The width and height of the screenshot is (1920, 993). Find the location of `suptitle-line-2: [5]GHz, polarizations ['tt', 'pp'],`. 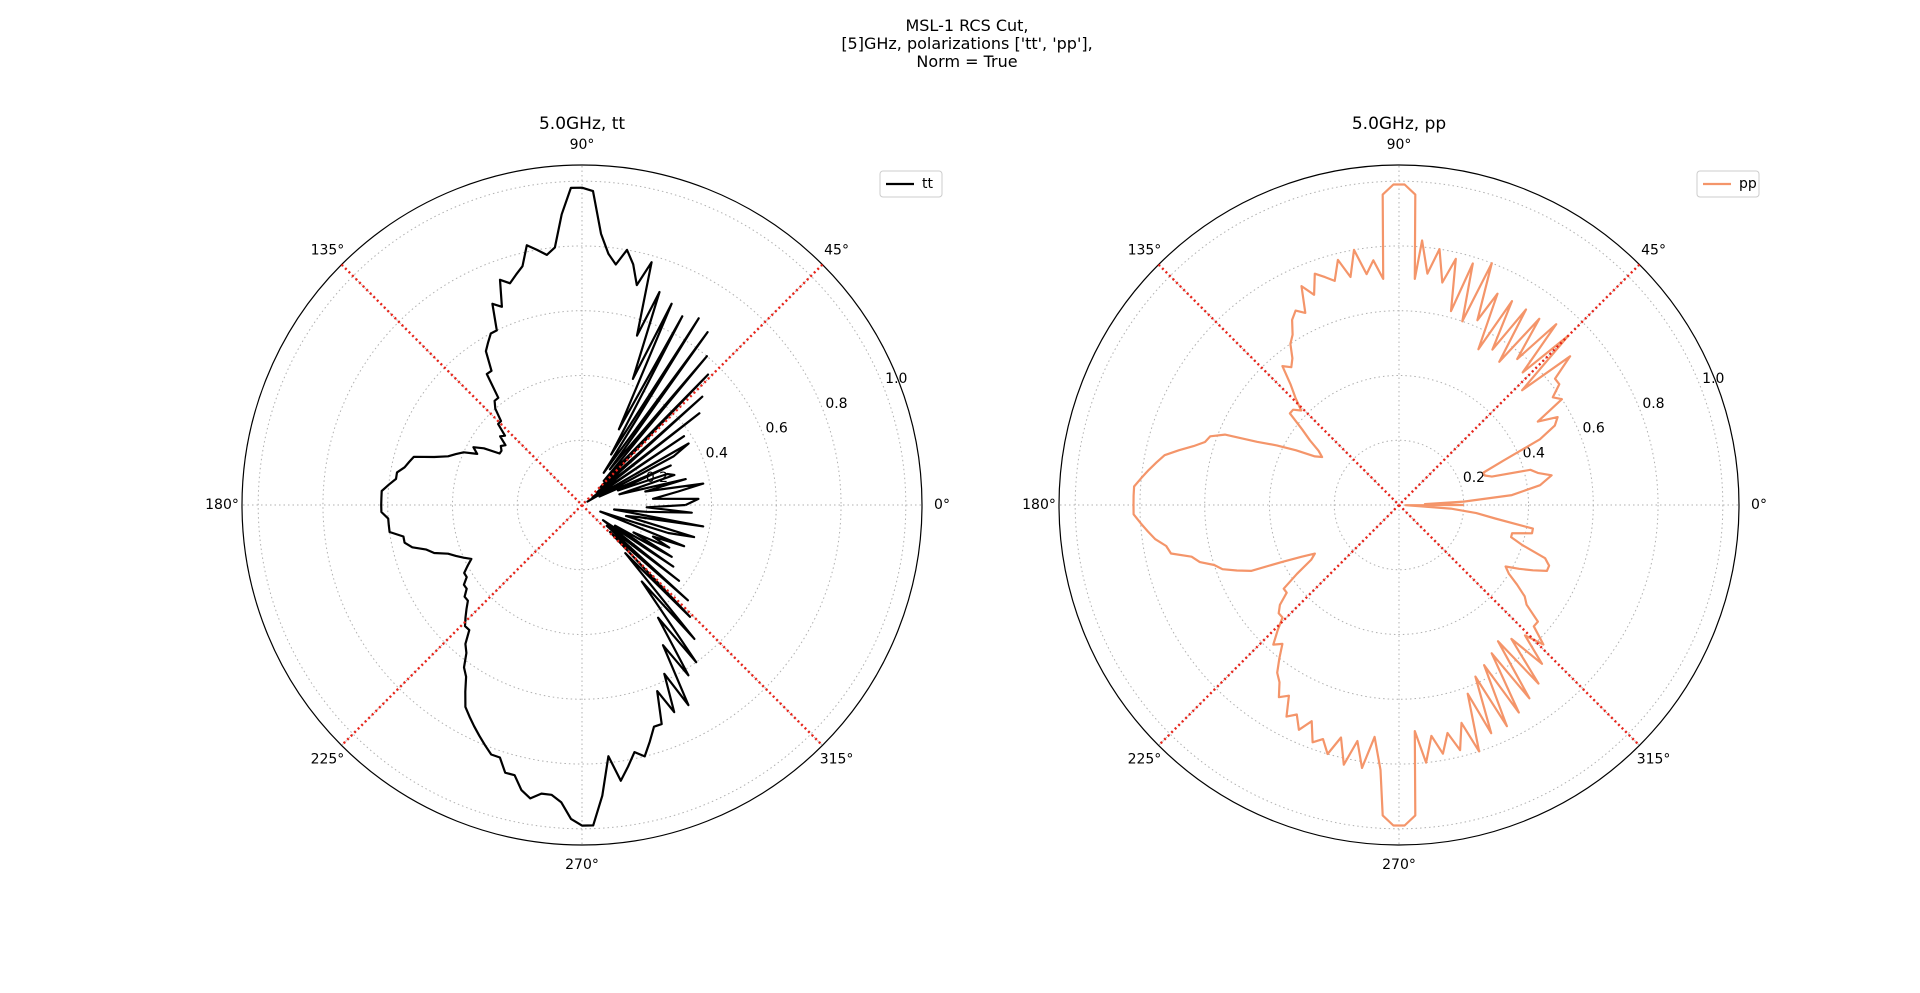

suptitle-line-2: [5]GHz, polarizations ['tt', 'pp'], is located at coordinates (966, 43).